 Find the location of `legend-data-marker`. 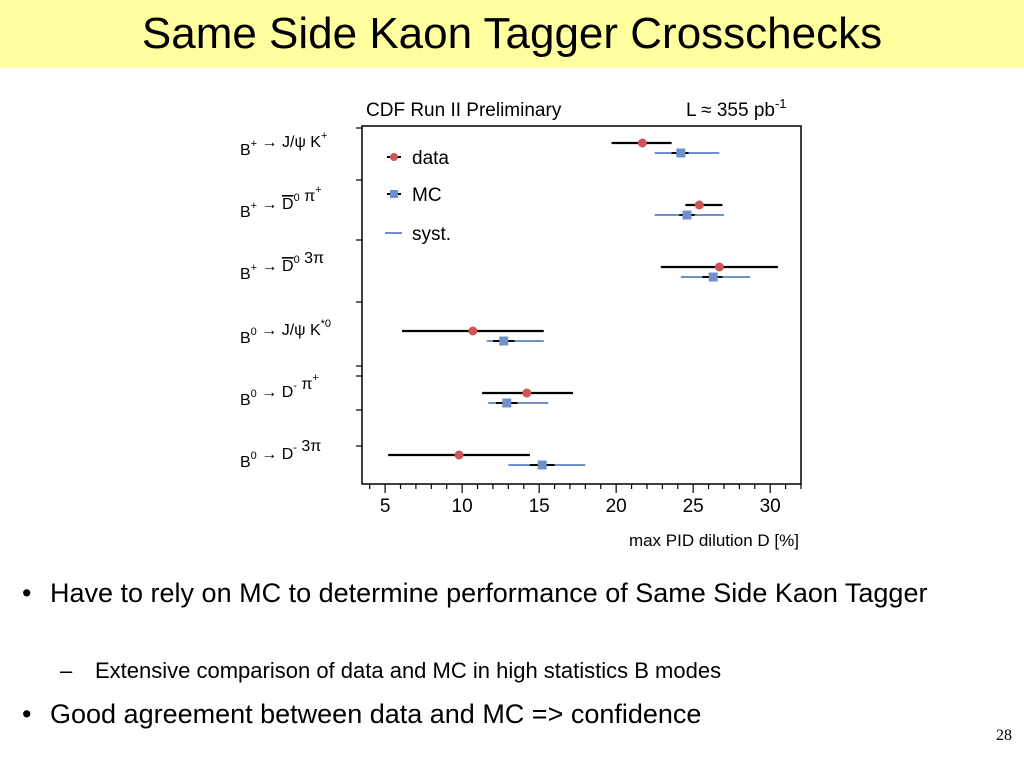

legend-data-marker is located at coordinates (394, 157).